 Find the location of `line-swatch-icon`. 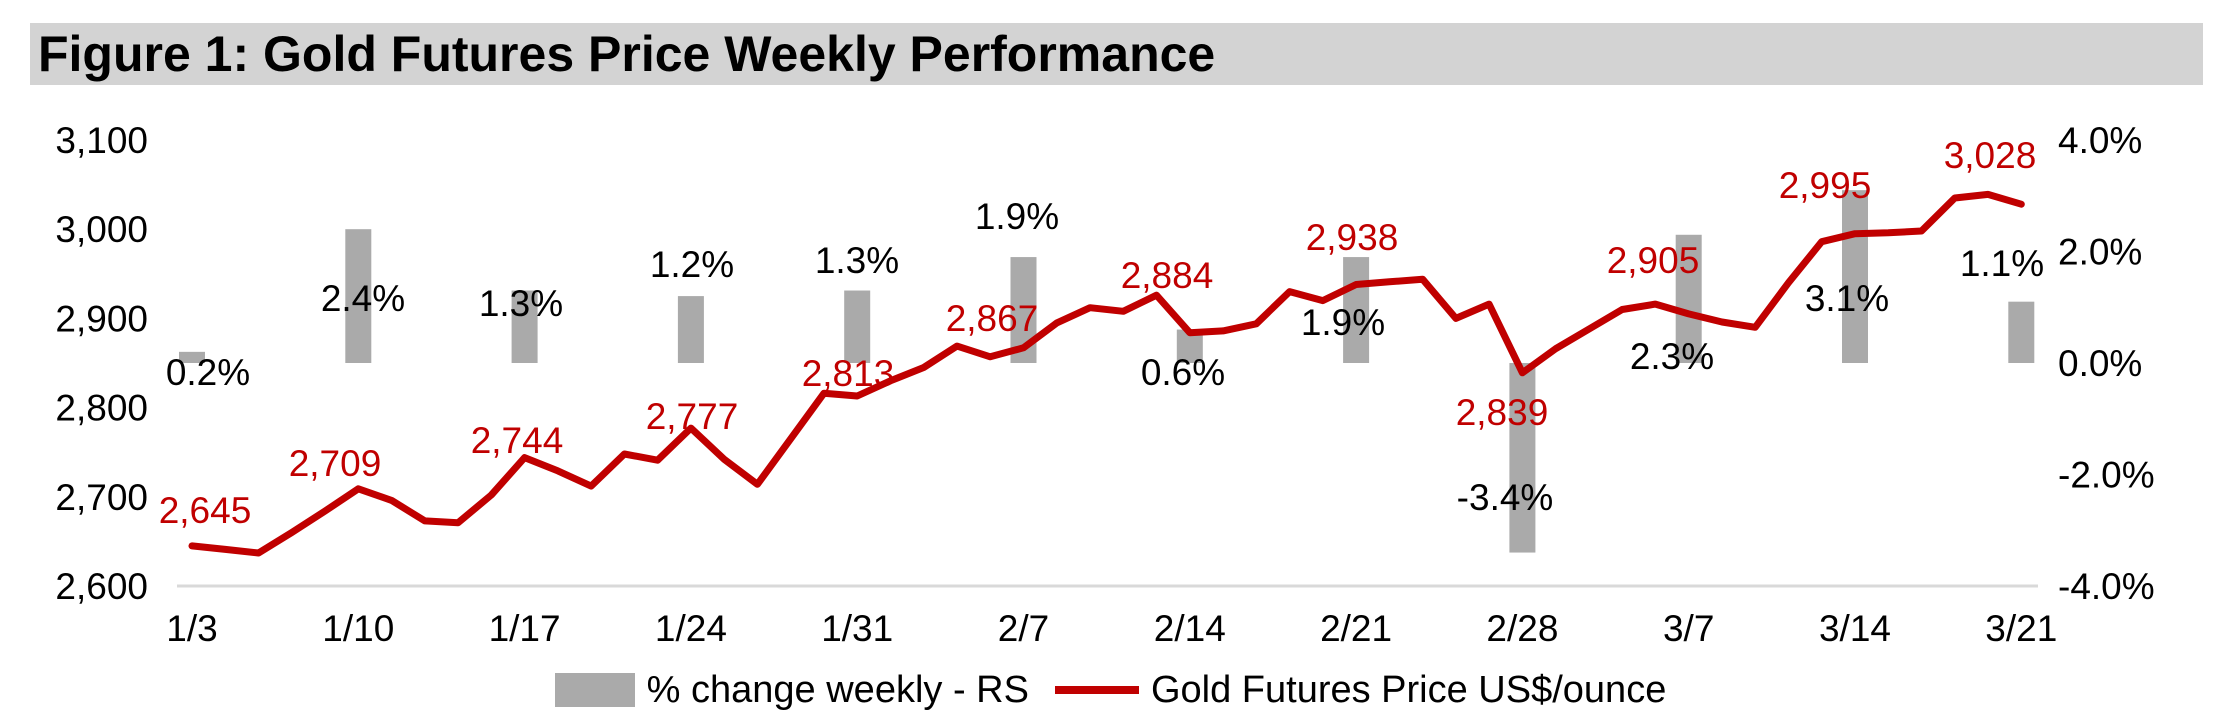

line-swatch-icon is located at coordinates (1096, 690).